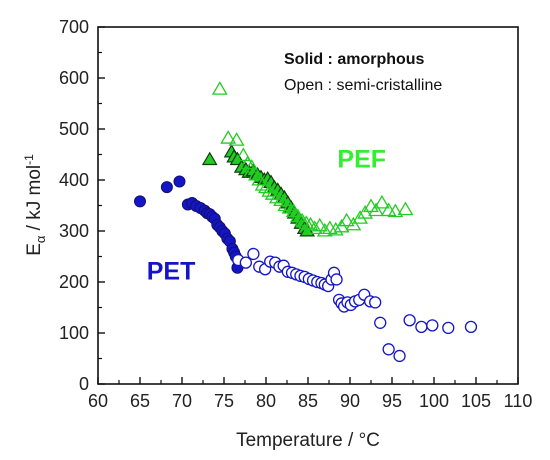  Describe the element at coordinates (74, 282) in the screenshot. I see `y-tick-label: 200` at that location.